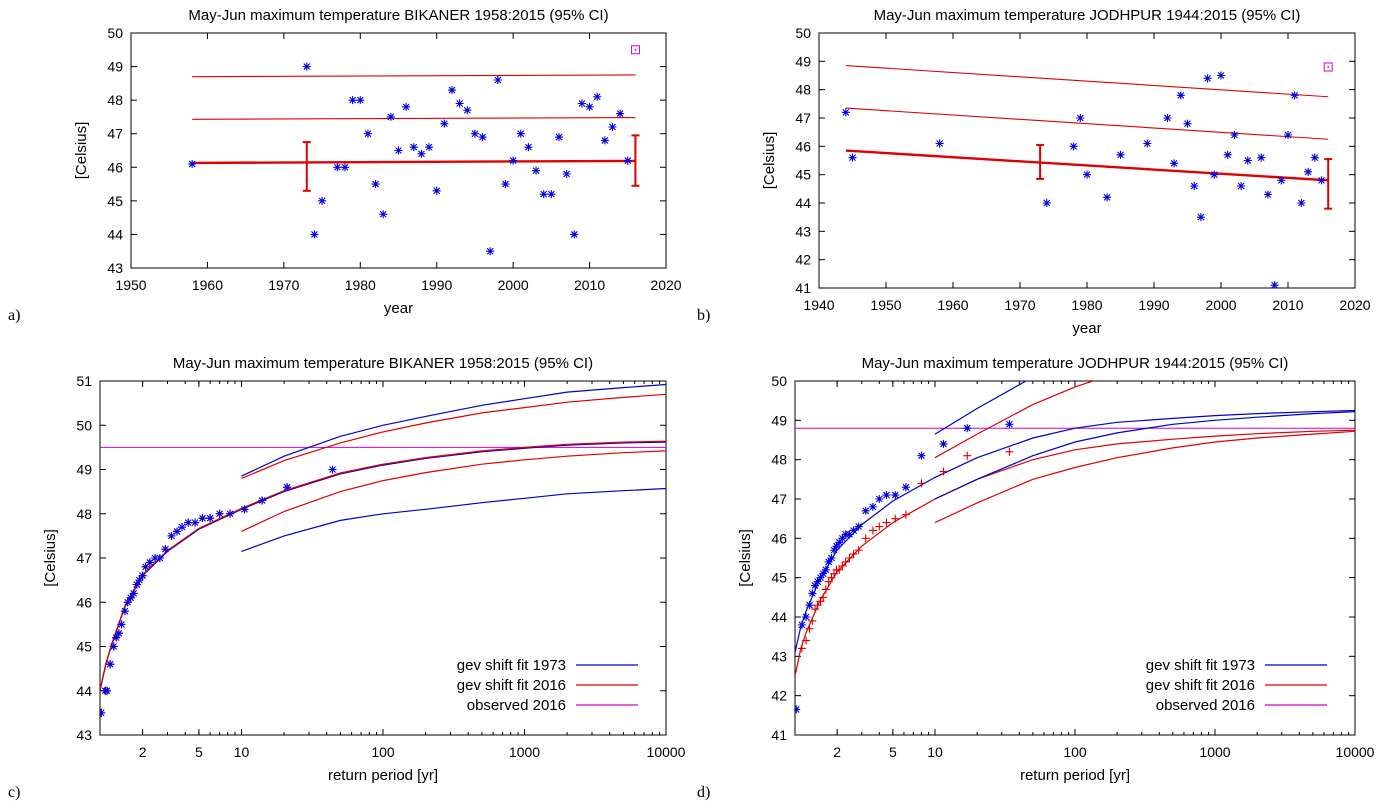  Describe the element at coordinates (414, 118) in the screenshot. I see `fit-line-return-10yr` at that location.